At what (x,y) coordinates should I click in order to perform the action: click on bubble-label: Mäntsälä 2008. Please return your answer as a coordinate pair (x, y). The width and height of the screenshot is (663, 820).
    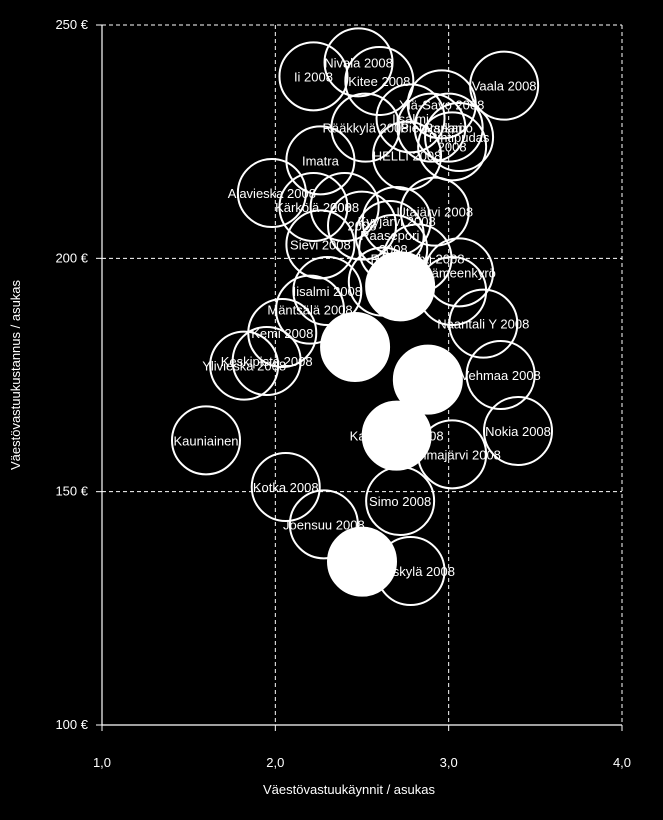
    Looking at the image, I should click on (309, 310).